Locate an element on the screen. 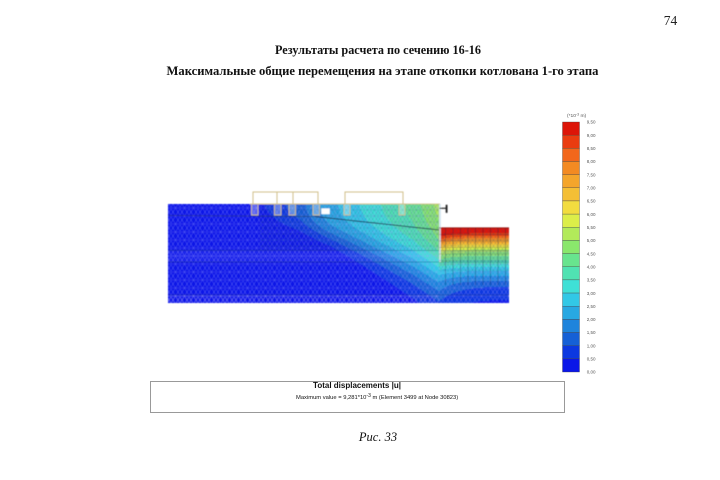  svg-text: 8,00 is located at coordinates (591, 161).